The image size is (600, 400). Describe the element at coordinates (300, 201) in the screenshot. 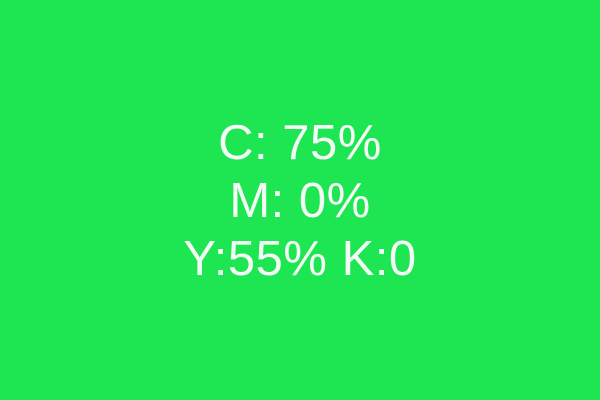

I see `magenta-value: M: 0%` at that location.